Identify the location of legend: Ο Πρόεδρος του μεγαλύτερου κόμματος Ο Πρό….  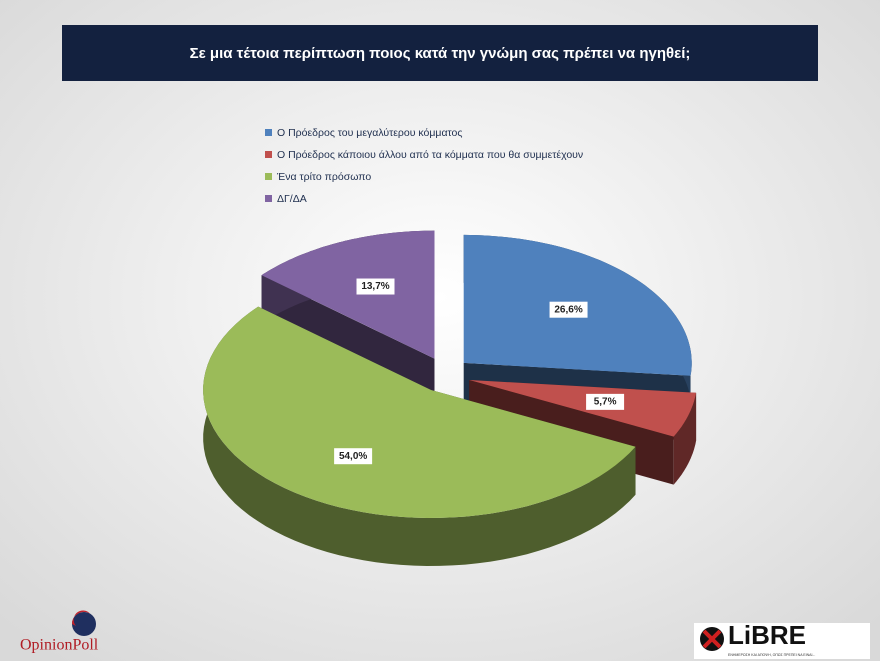
(424, 166).